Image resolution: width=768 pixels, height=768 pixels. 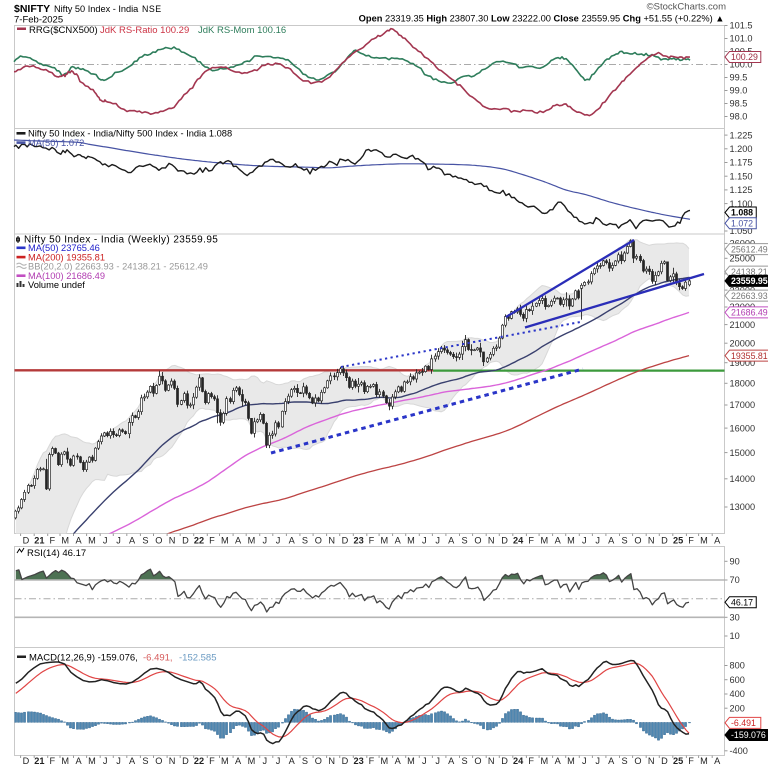 I want to click on svg-text: RRG($CNX500), so click(x=63, y=30).